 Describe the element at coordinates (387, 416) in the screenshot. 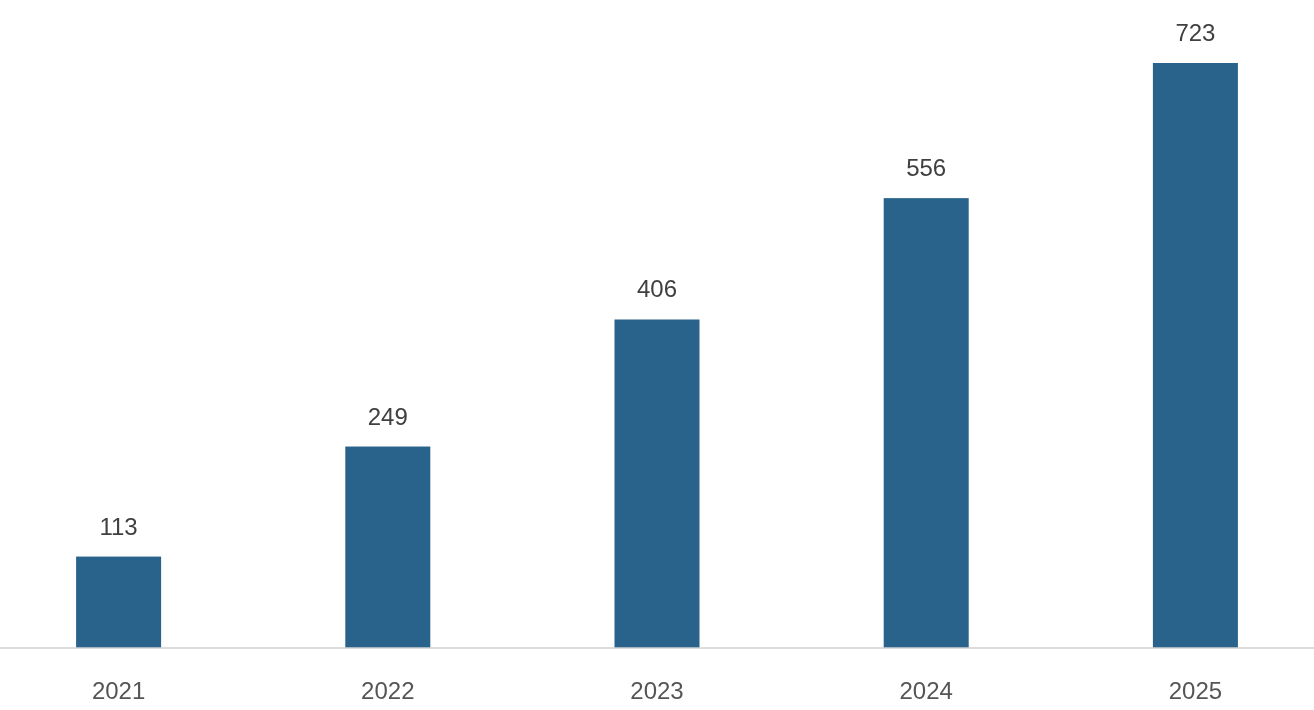

I see `data-label: 249` at that location.